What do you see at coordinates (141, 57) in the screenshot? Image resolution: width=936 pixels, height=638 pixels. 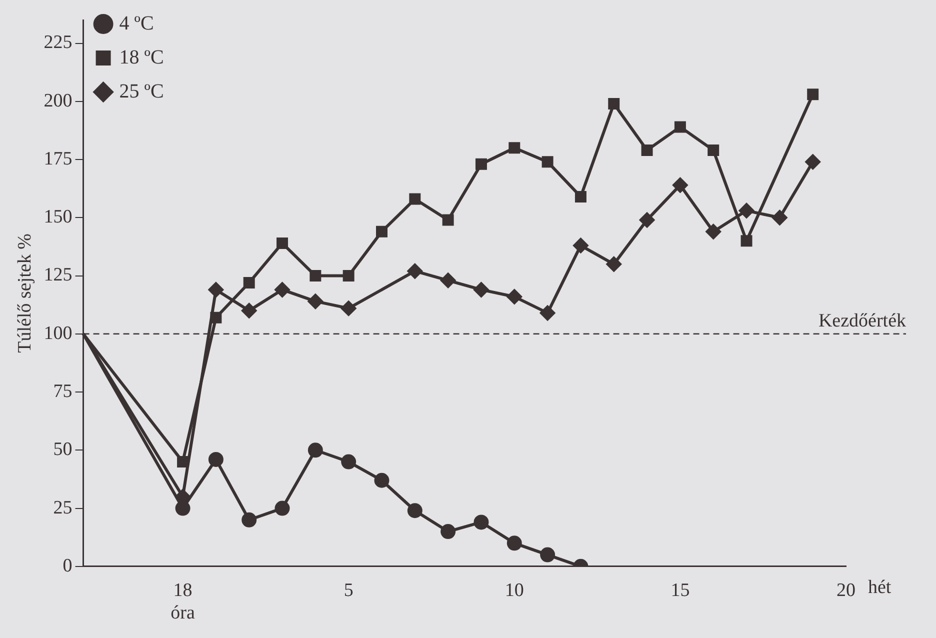 I see `legend-label: 18 ºC` at bounding box center [141, 57].